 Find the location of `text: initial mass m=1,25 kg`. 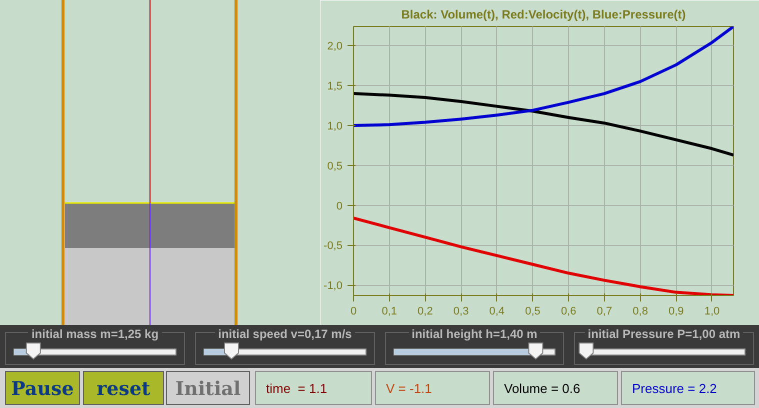

text: initial mass m=1,25 kg is located at coordinates (95, 334).